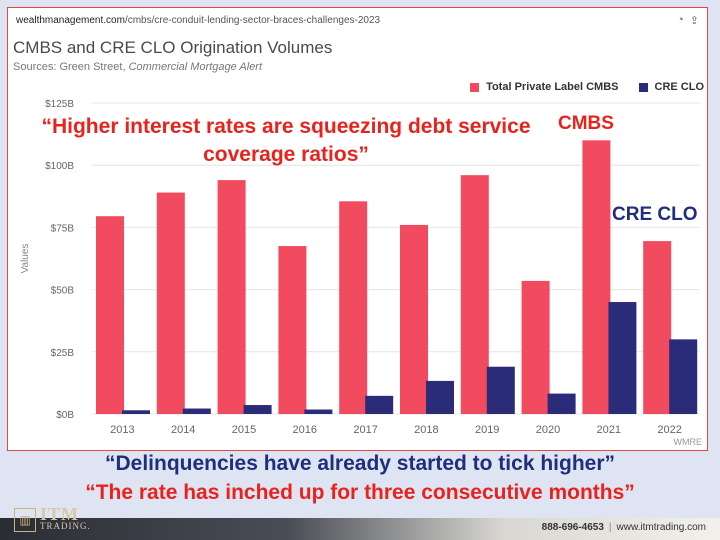  Describe the element at coordinates (688, 20) in the screenshot. I see `url-bar-icons: ◔ ⇪` at that location.